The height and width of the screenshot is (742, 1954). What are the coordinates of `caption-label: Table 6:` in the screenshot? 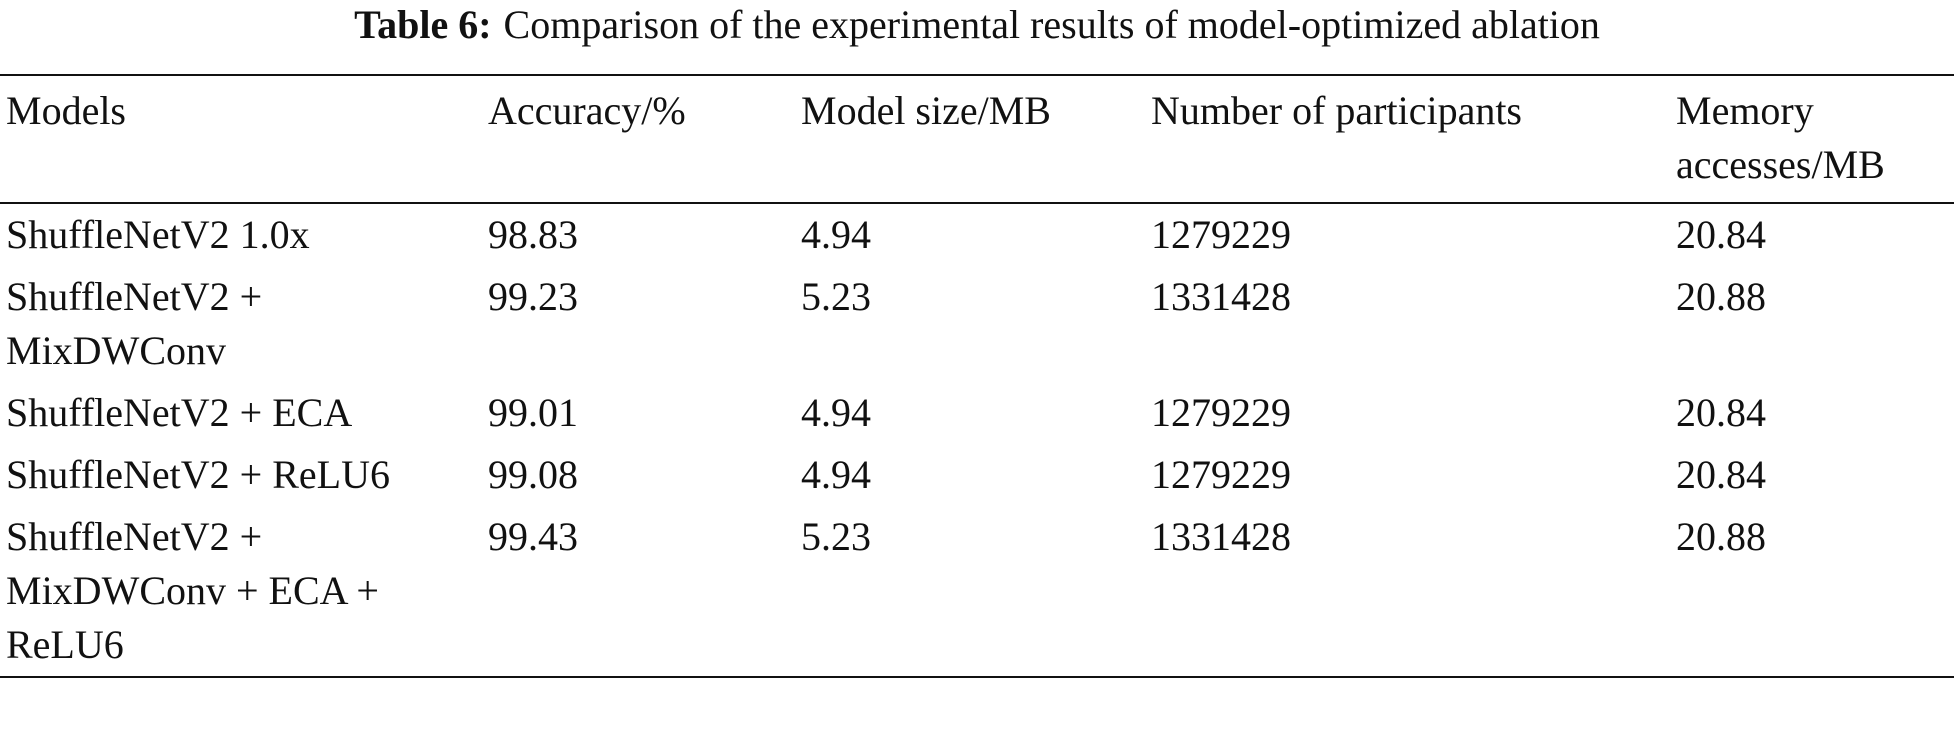 It's located at (423, 24).